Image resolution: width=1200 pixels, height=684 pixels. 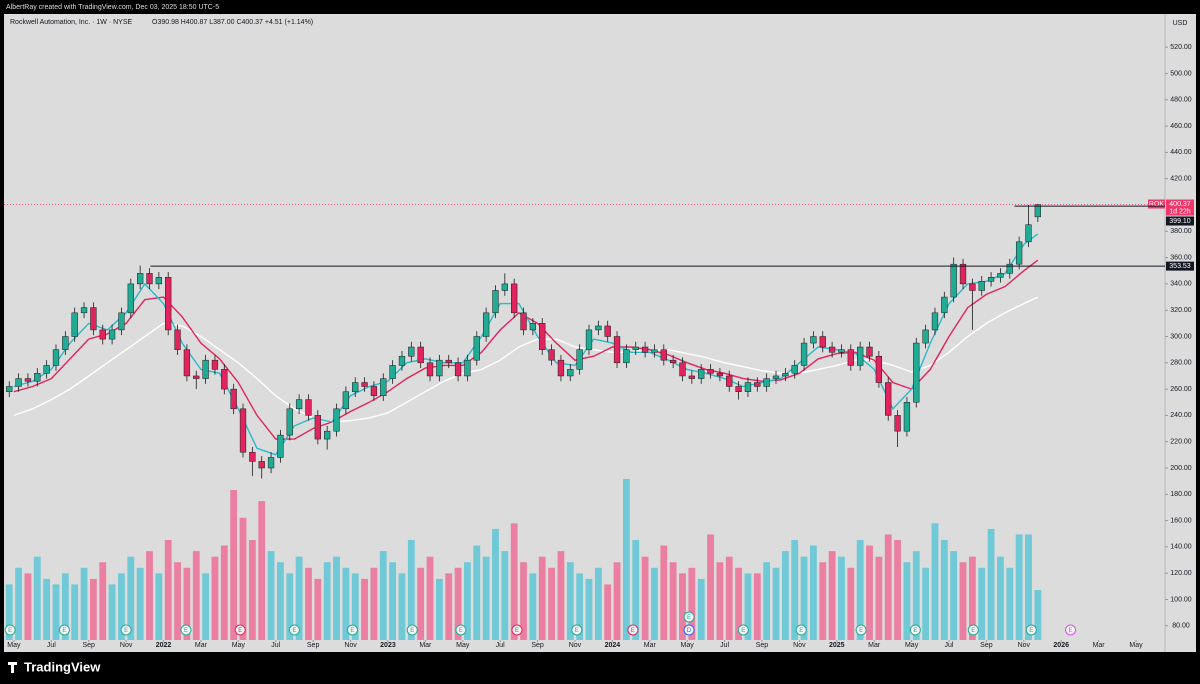 What do you see at coordinates (1181, 494) in the screenshot?
I see `y-tick-label: 180.00` at bounding box center [1181, 494].